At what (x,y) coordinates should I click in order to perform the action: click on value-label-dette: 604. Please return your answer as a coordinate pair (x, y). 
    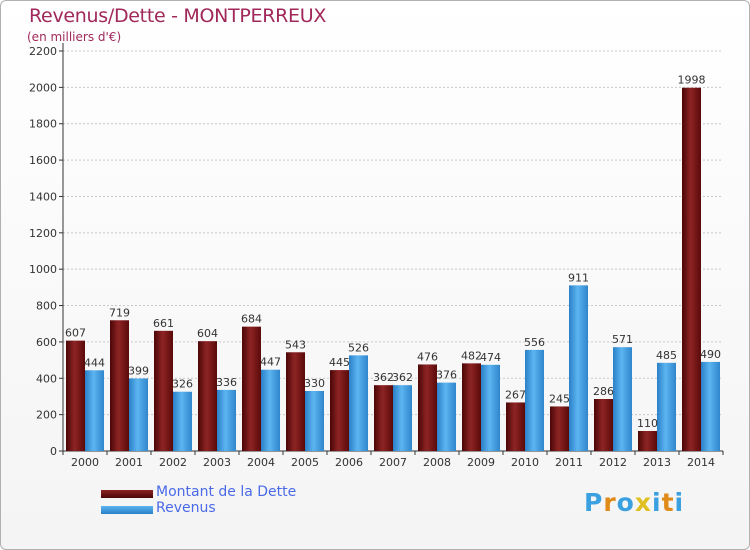
    Looking at the image, I should click on (207, 333).